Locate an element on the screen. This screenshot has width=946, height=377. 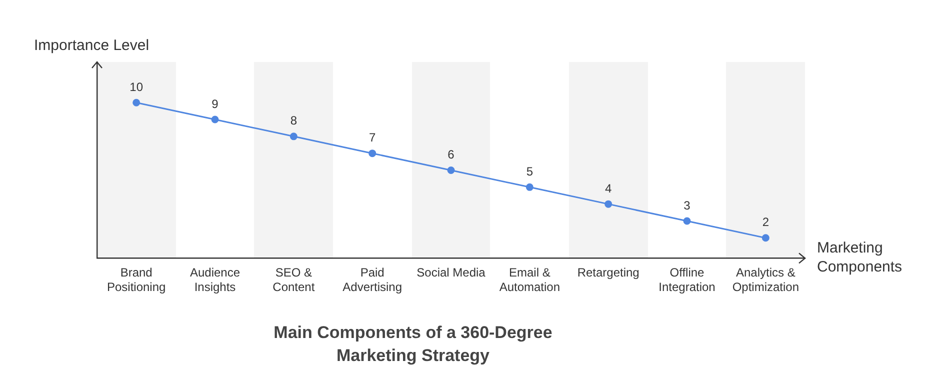
data-label: 9 is located at coordinates (215, 103).